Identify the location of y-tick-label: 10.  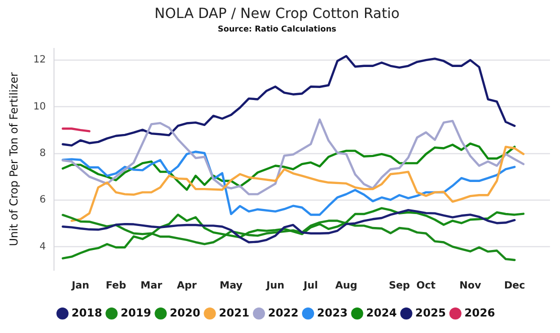
(39, 106).